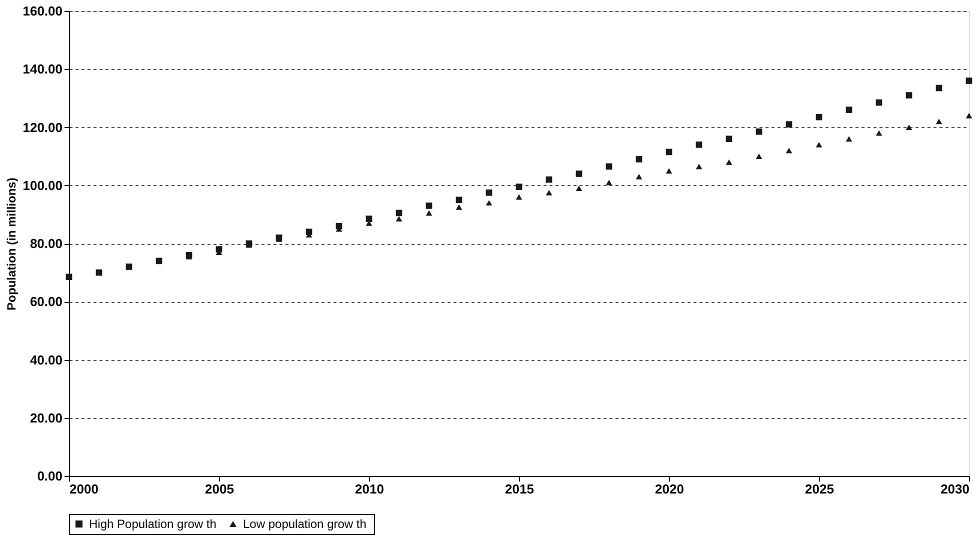 The width and height of the screenshot is (978, 558). What do you see at coordinates (819, 489) in the screenshot?
I see `x-tick-label: 2025` at bounding box center [819, 489].